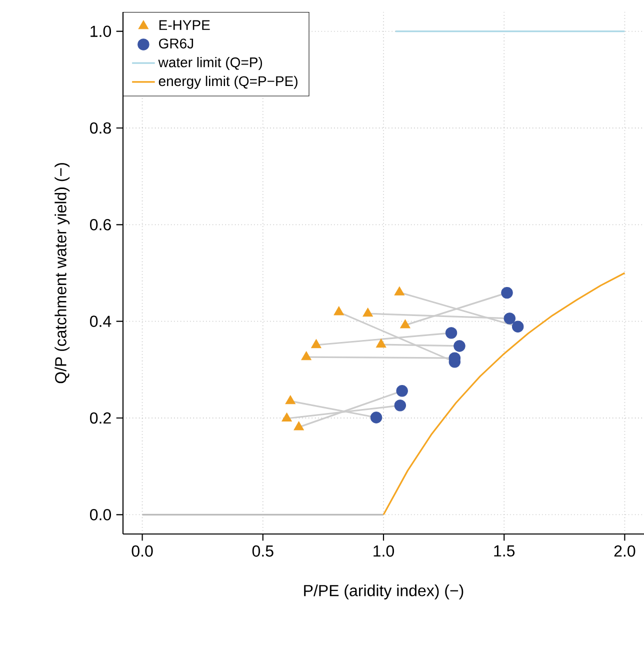  I want to click on x-tick-label: 0.5, so click(263, 551).